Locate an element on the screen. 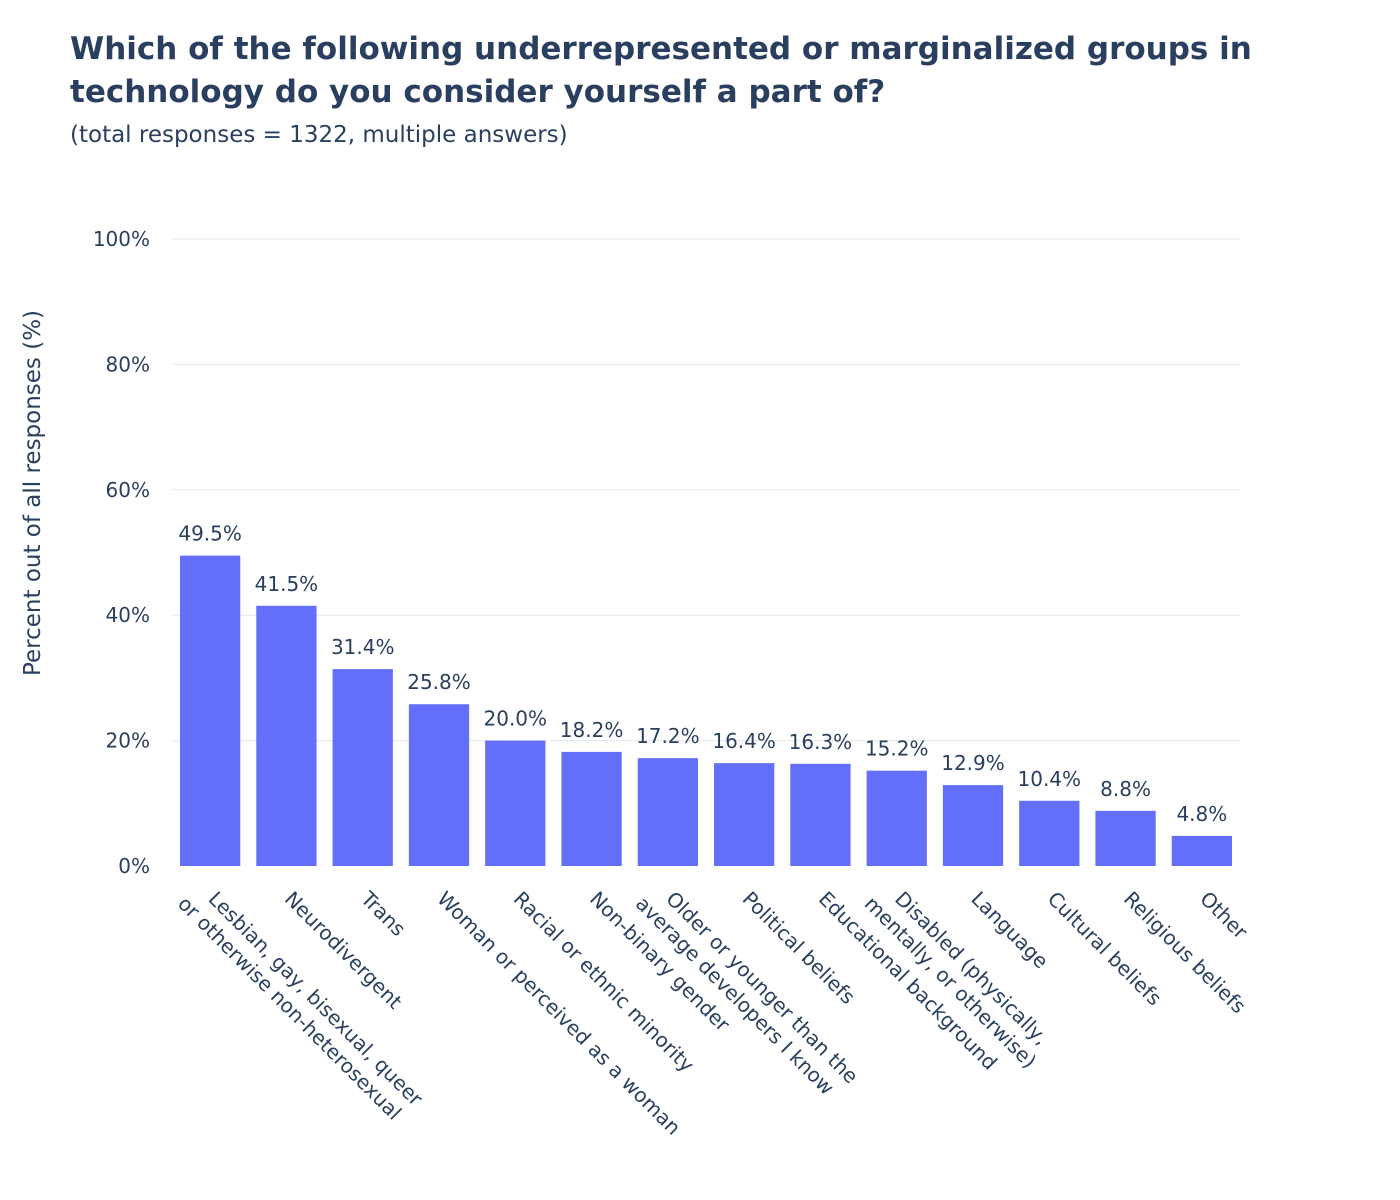 The height and width of the screenshot is (1200, 1400). bar-value-label: 16.3% is located at coordinates (821, 742).